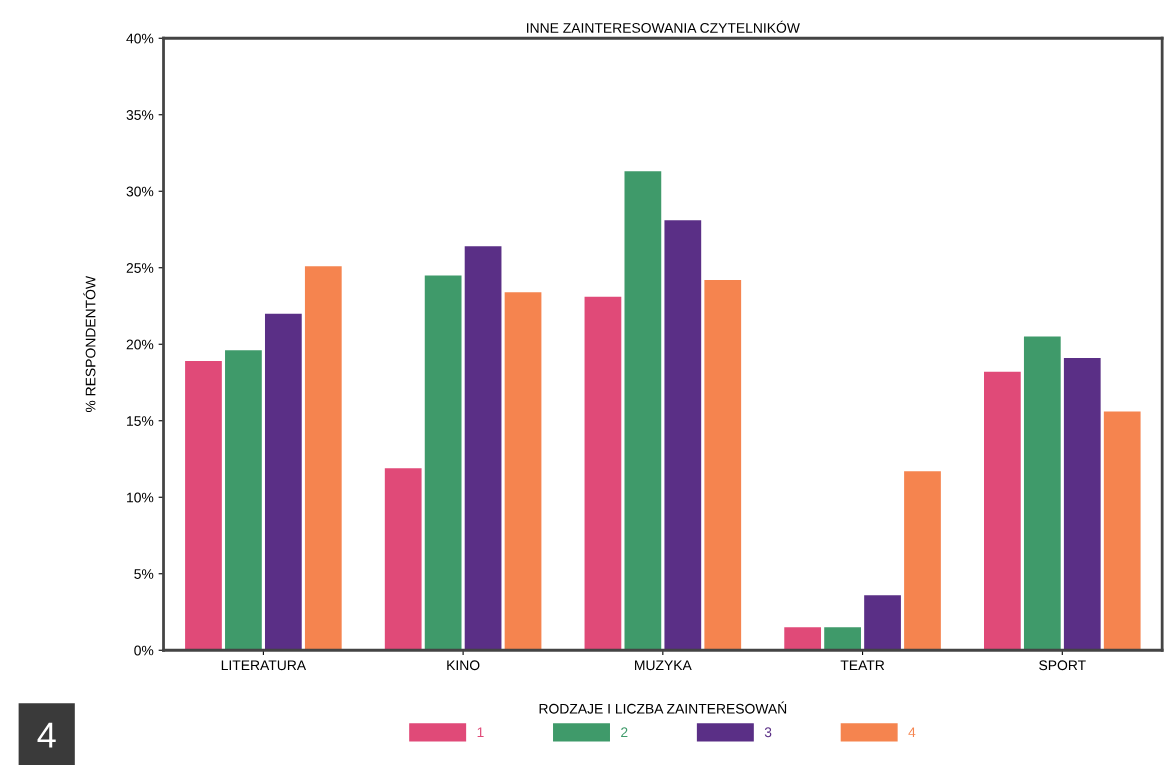 This screenshot has height=765, width=1168. Describe the element at coordinates (768, 732) in the screenshot. I see `legend-label: 3` at that location.